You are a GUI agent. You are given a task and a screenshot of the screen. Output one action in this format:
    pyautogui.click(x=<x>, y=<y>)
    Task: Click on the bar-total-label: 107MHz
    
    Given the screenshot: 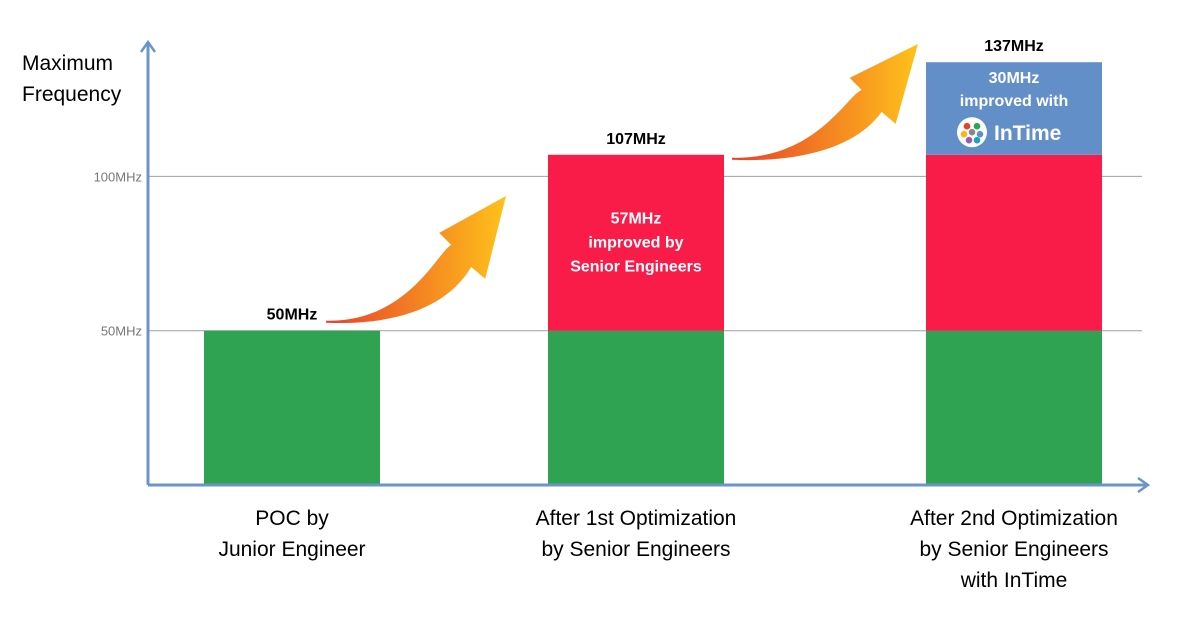 What is the action you would take?
    pyautogui.click(x=636, y=139)
    